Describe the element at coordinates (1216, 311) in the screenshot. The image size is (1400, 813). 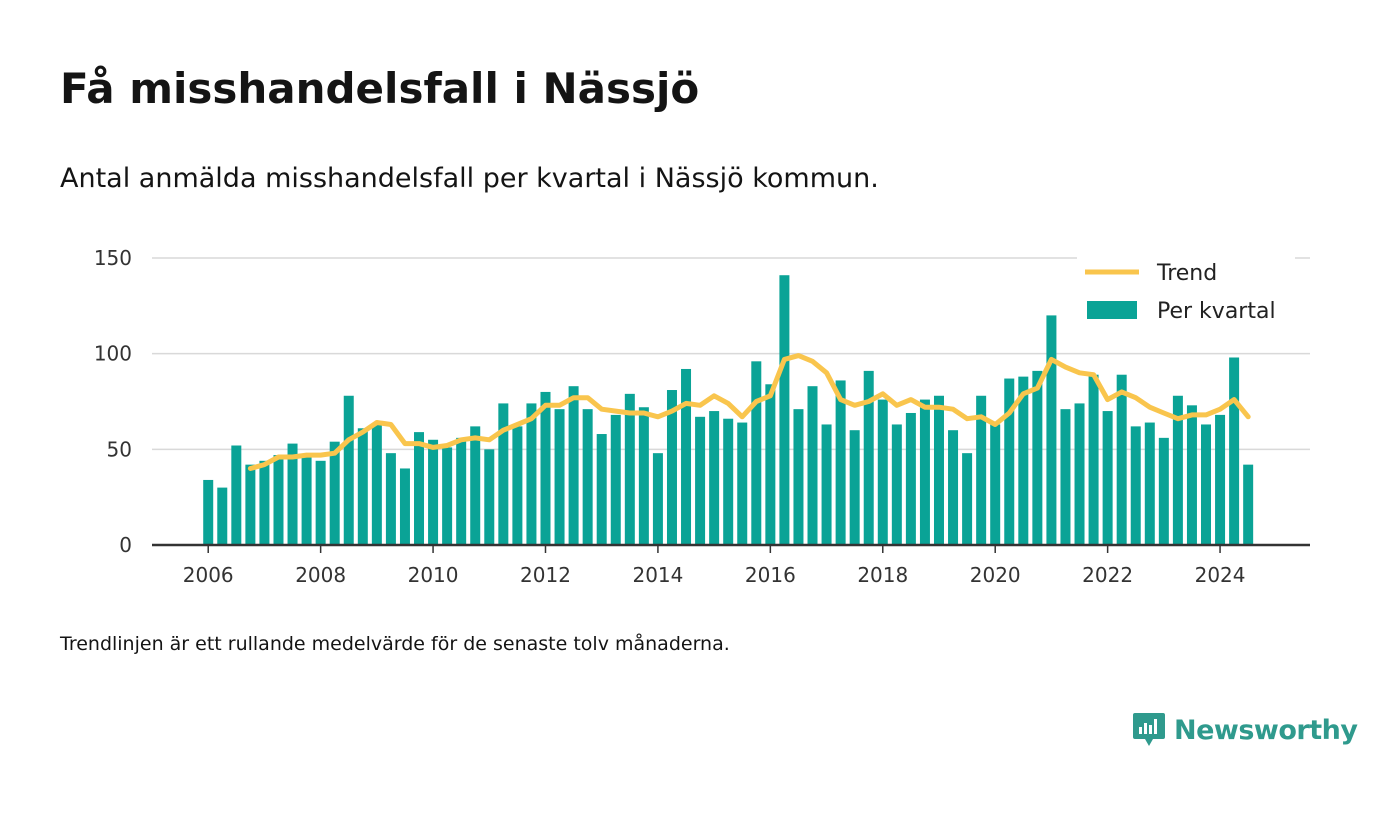
I see `legend-bars-label: Per kvartal` at that location.